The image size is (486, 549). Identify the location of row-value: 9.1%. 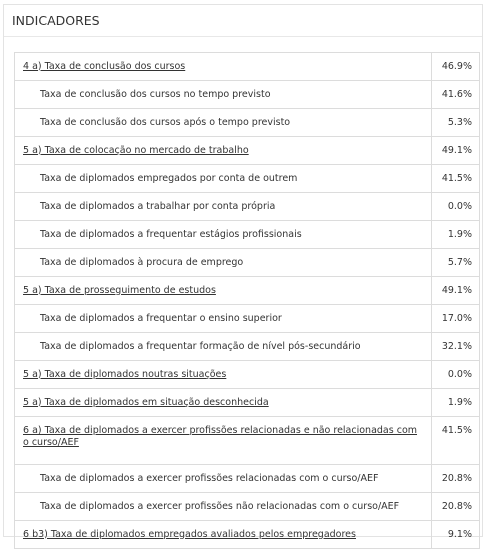
(455, 534).